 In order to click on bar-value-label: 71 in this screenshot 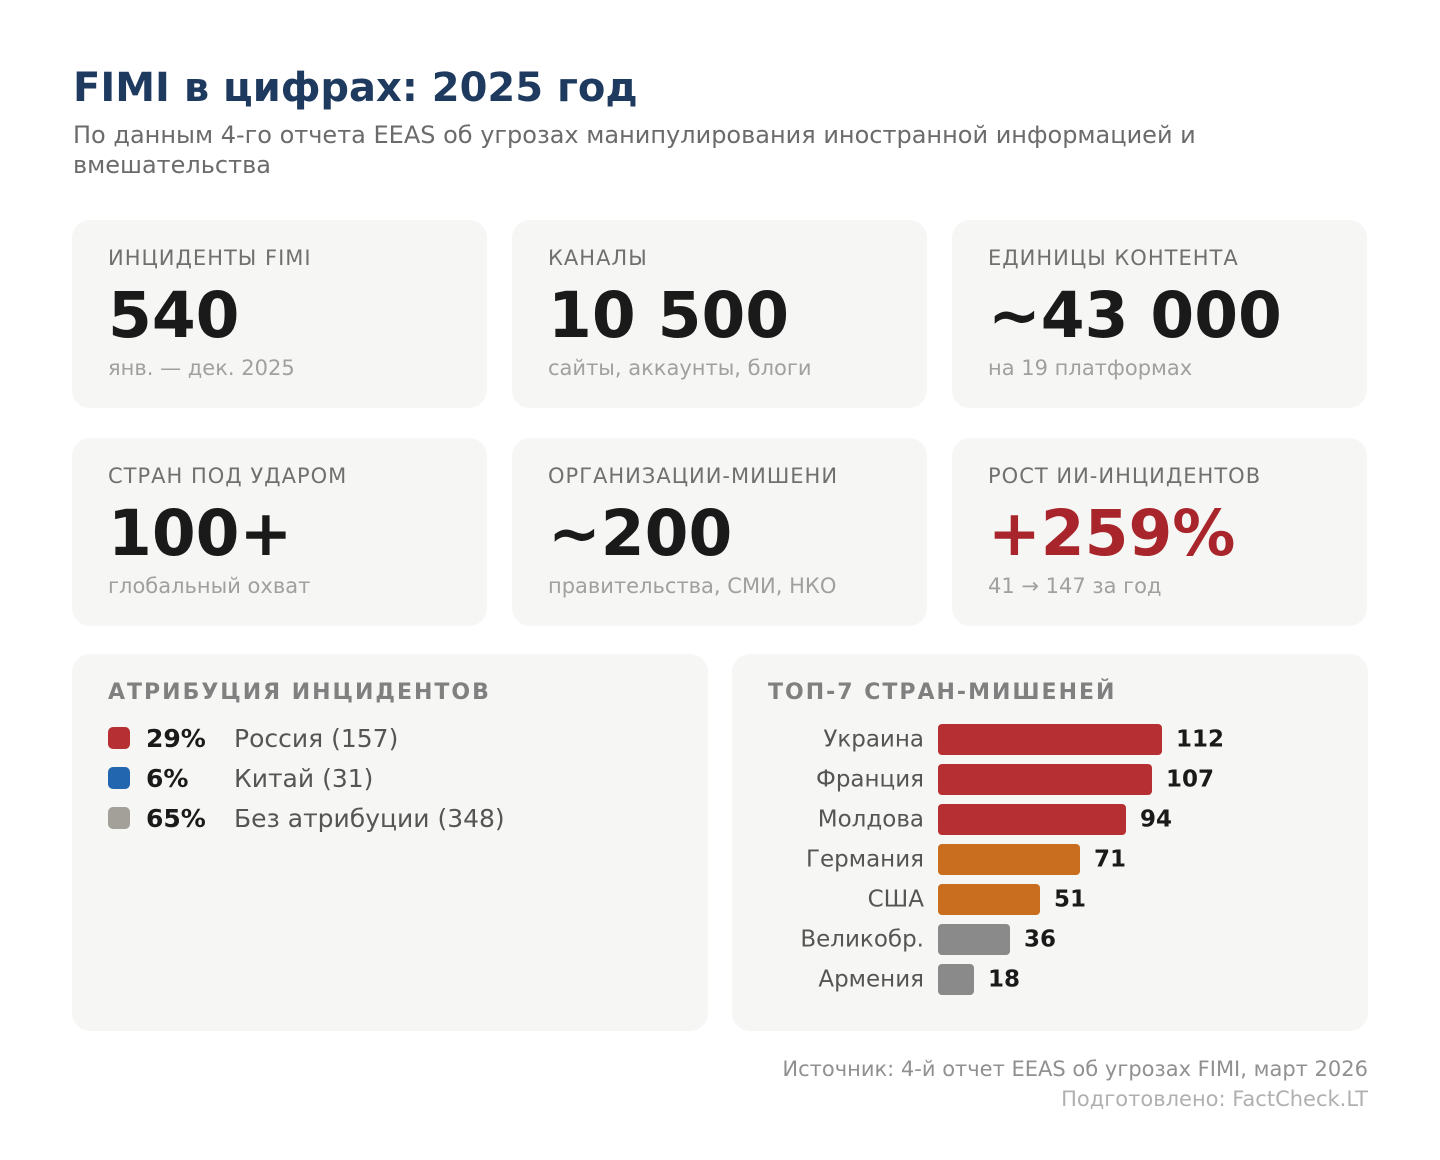, I will do `click(1110, 860)`.